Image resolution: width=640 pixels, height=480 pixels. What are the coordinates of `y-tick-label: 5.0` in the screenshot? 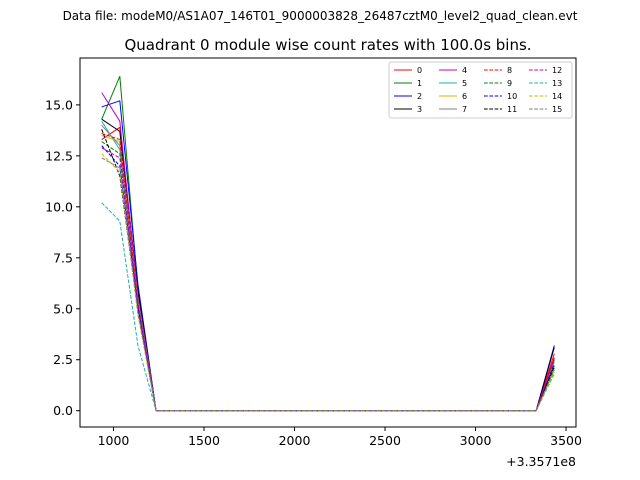 It's located at (63, 308).